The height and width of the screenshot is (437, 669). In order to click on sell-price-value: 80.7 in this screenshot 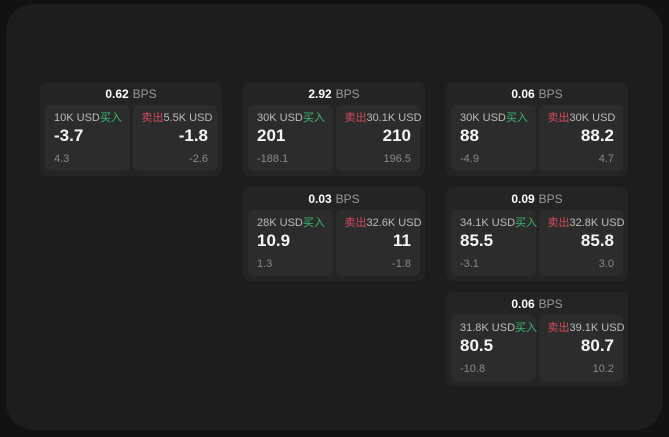, I will do `click(597, 346)`.